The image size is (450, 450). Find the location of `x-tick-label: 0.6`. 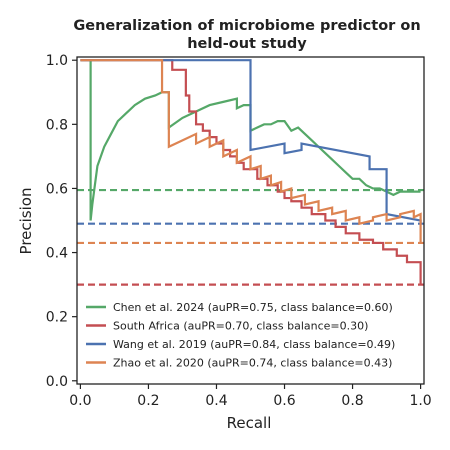

x-tick-label: 0.6 is located at coordinates (284, 401).